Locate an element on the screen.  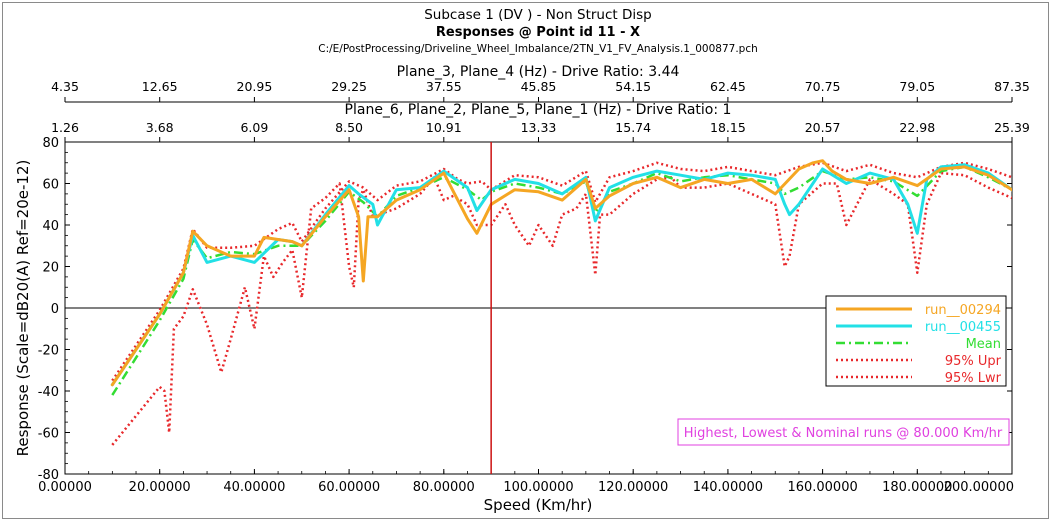
legend-label: run__00294 is located at coordinates (963, 310).